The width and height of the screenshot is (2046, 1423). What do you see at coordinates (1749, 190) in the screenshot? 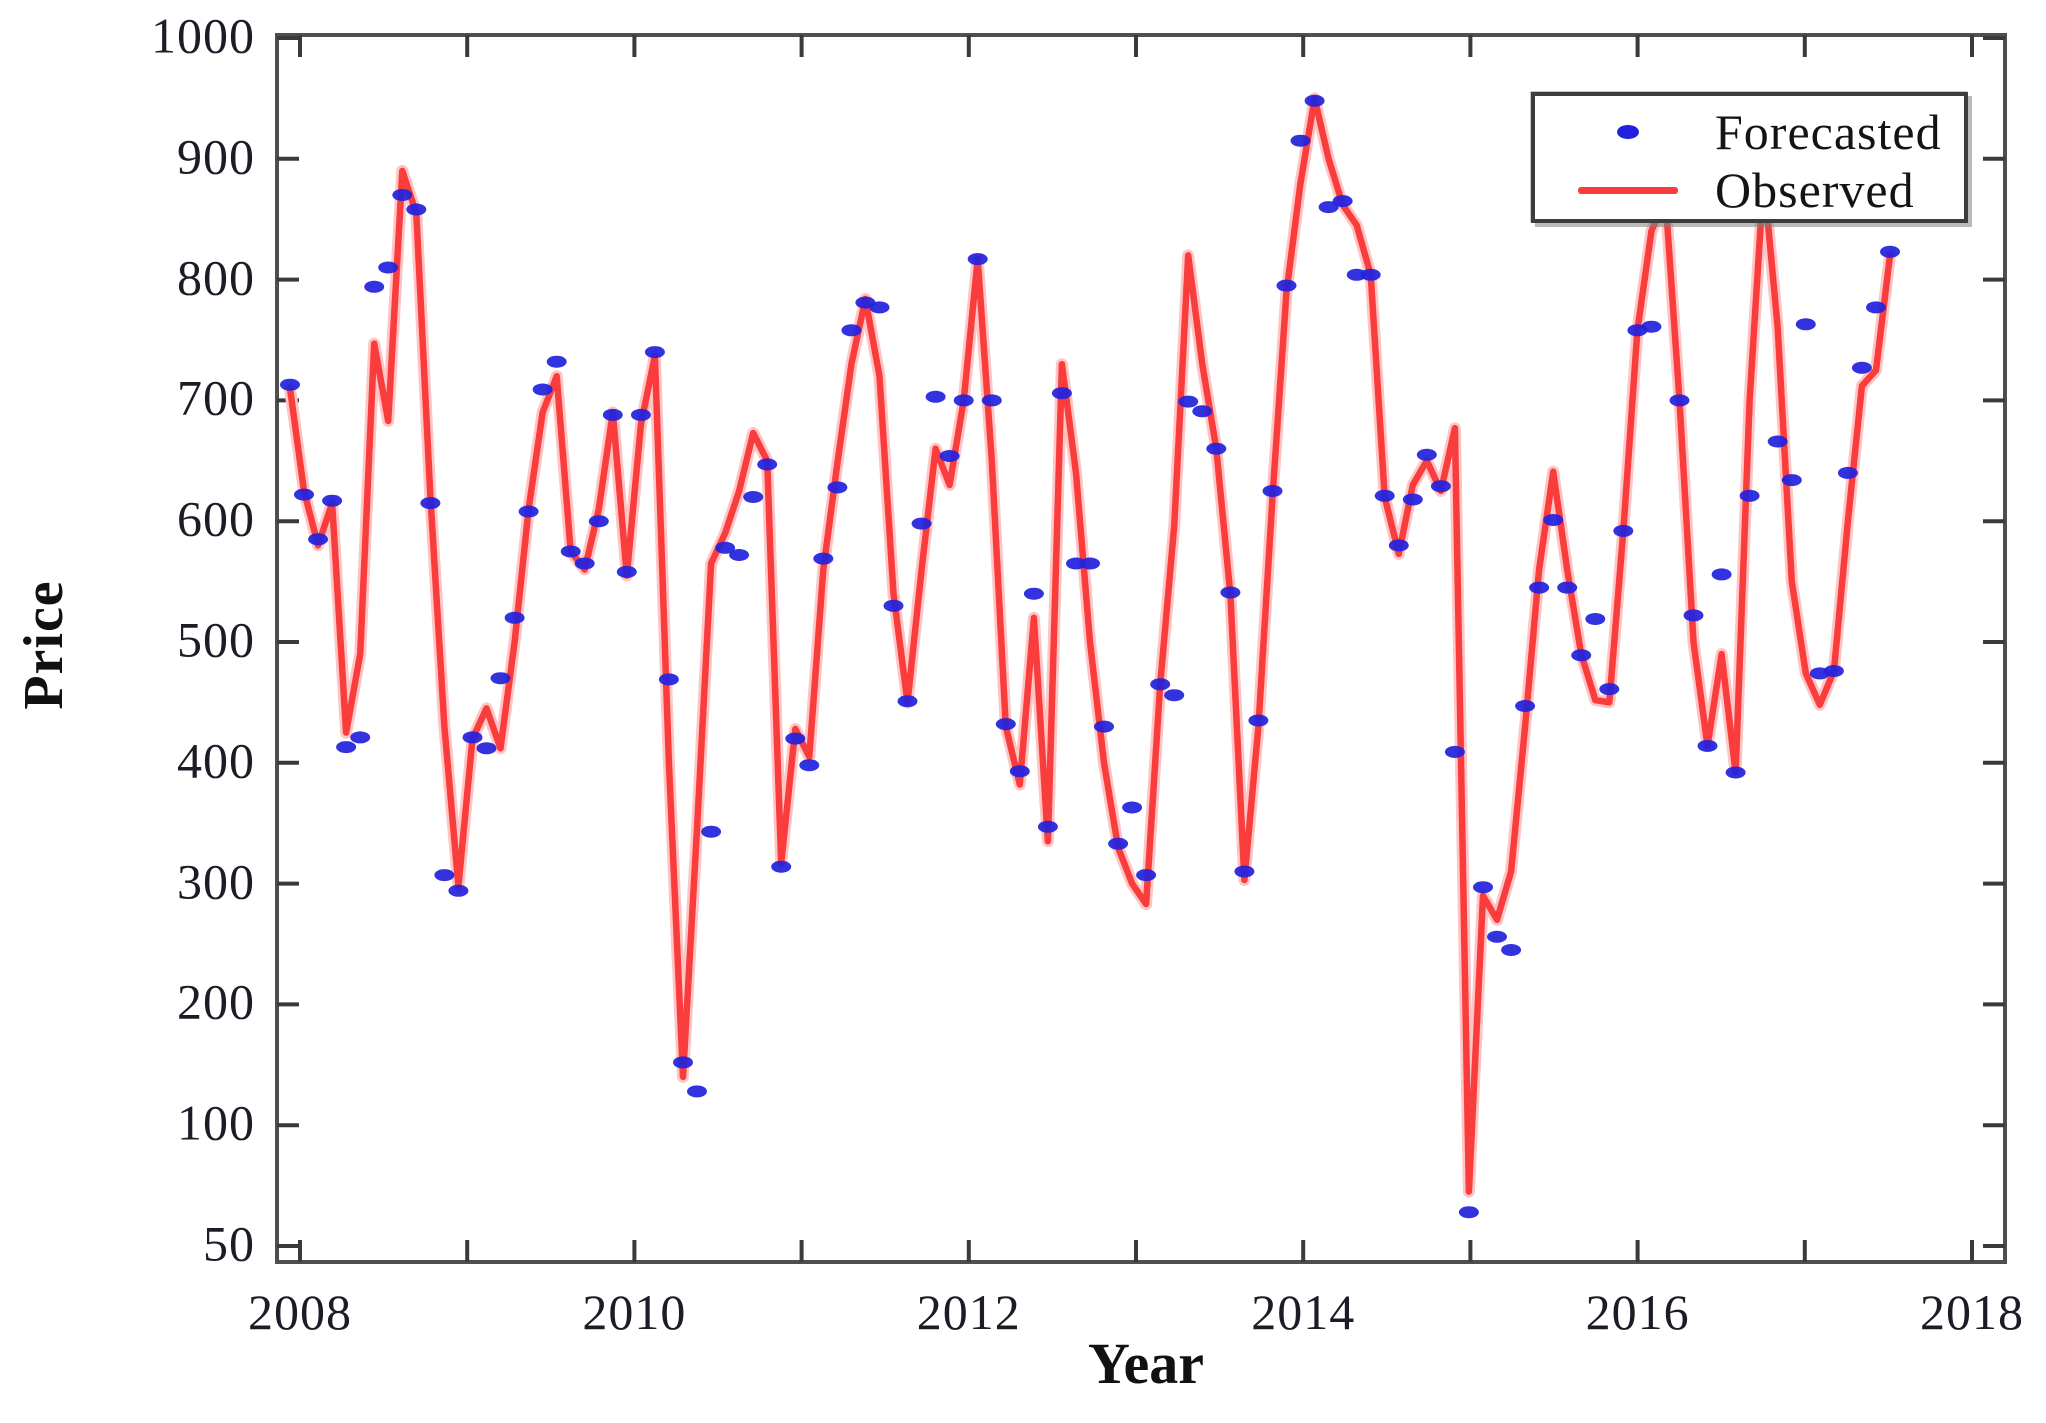
I see `legend-item-observed: Observed` at bounding box center [1749, 190].